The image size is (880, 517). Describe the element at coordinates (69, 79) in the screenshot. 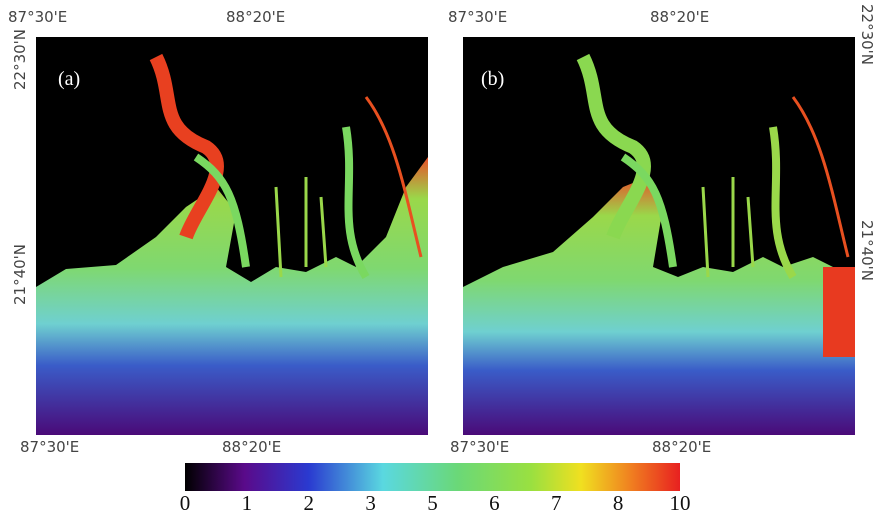

I see `panel-label: (a)` at that location.